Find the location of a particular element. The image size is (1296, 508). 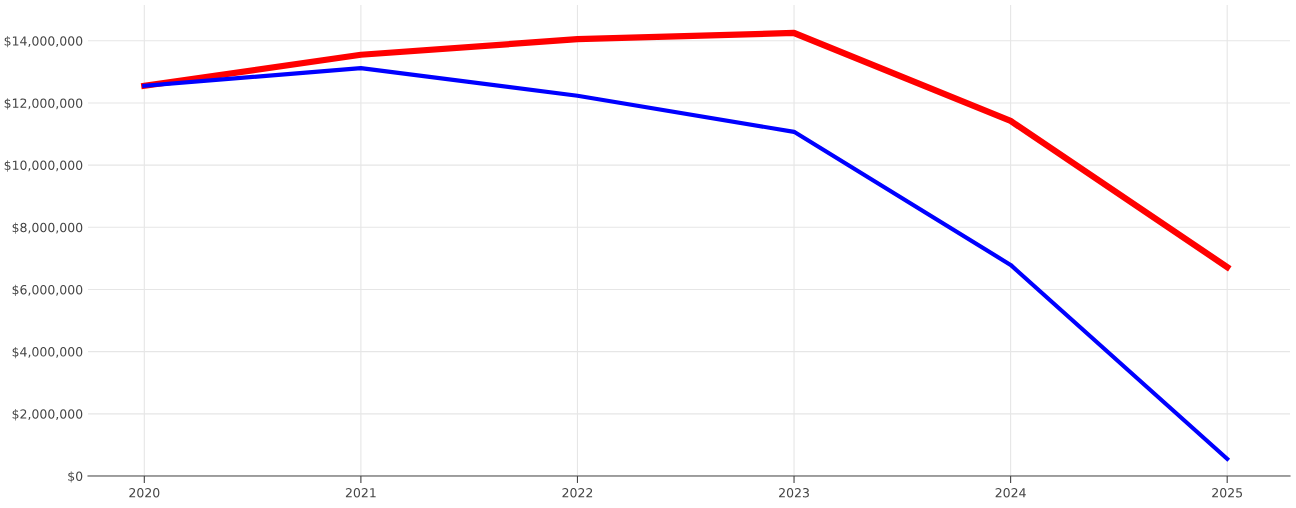

y-tick-label: $14,000,000 is located at coordinates (43, 42).